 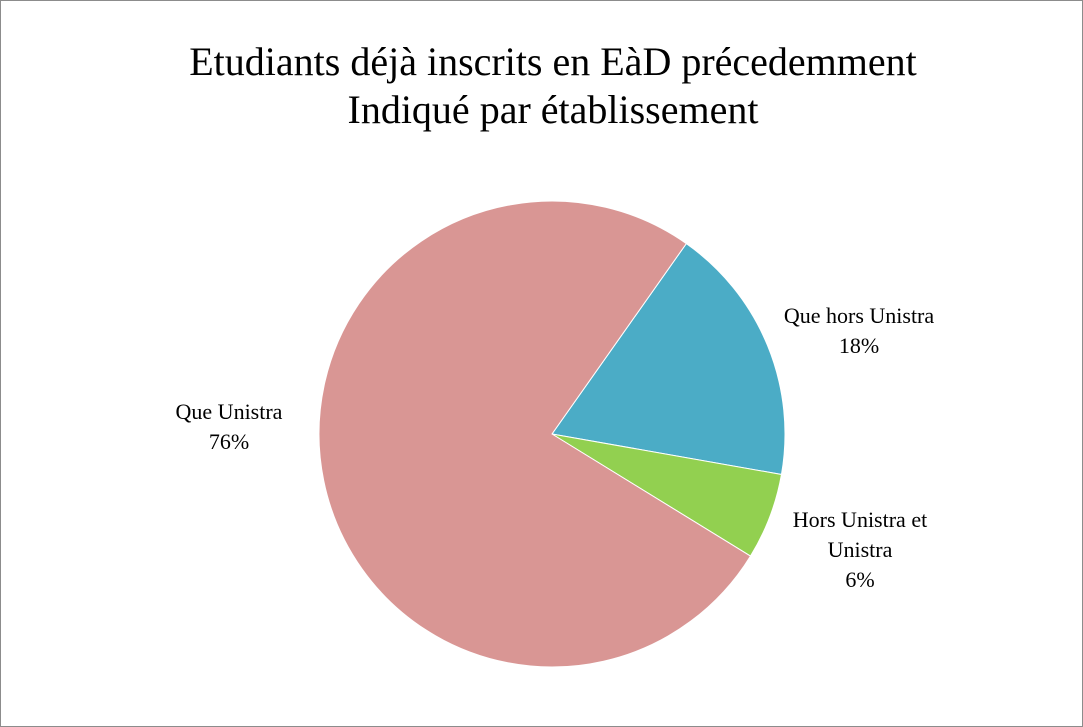 What do you see at coordinates (860, 534) in the screenshot?
I see `category-label: Hors Unistra et Unistra` at bounding box center [860, 534].